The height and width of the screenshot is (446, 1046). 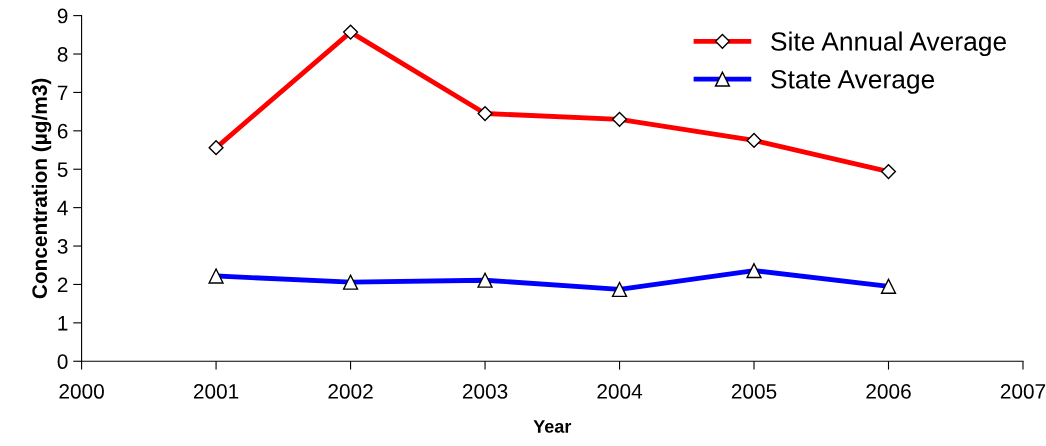 What do you see at coordinates (853, 81) in the screenshot?
I see `legend-label: State Average` at bounding box center [853, 81].